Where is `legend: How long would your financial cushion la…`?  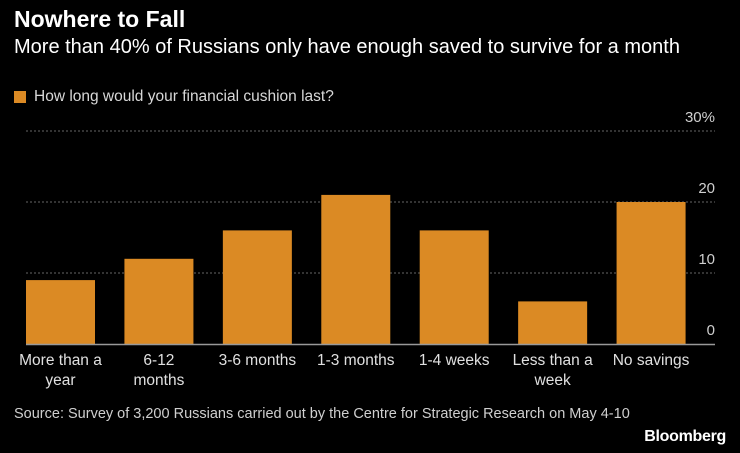
legend: How long would your financial cushion la… is located at coordinates (174, 97).